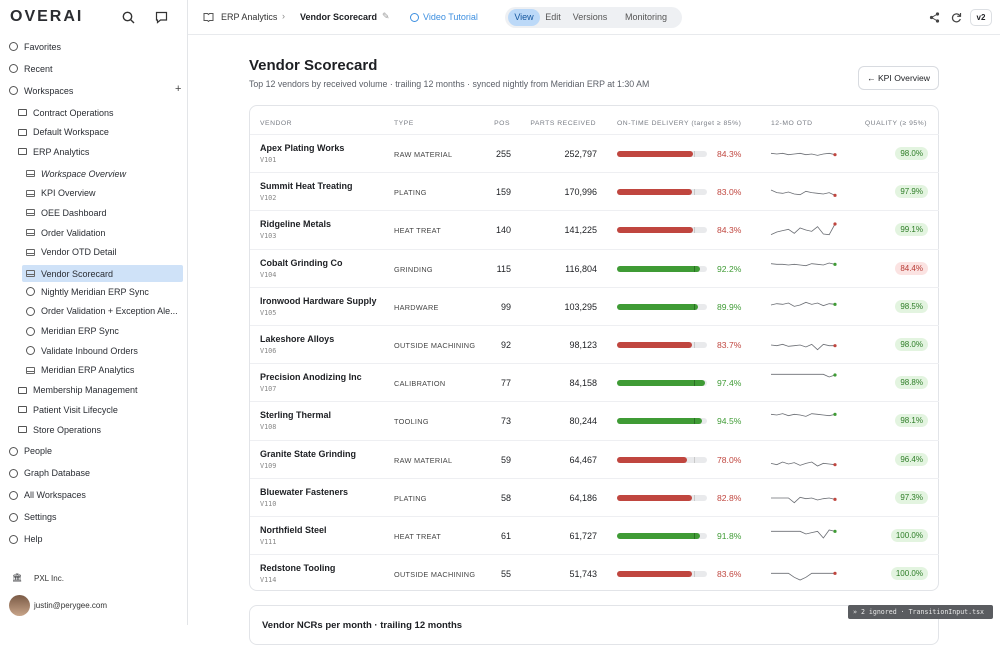 This screenshot has width=1000, height=645. Describe the element at coordinates (729, 459) in the screenshot. I see `otd-label: 78.0%` at that location.